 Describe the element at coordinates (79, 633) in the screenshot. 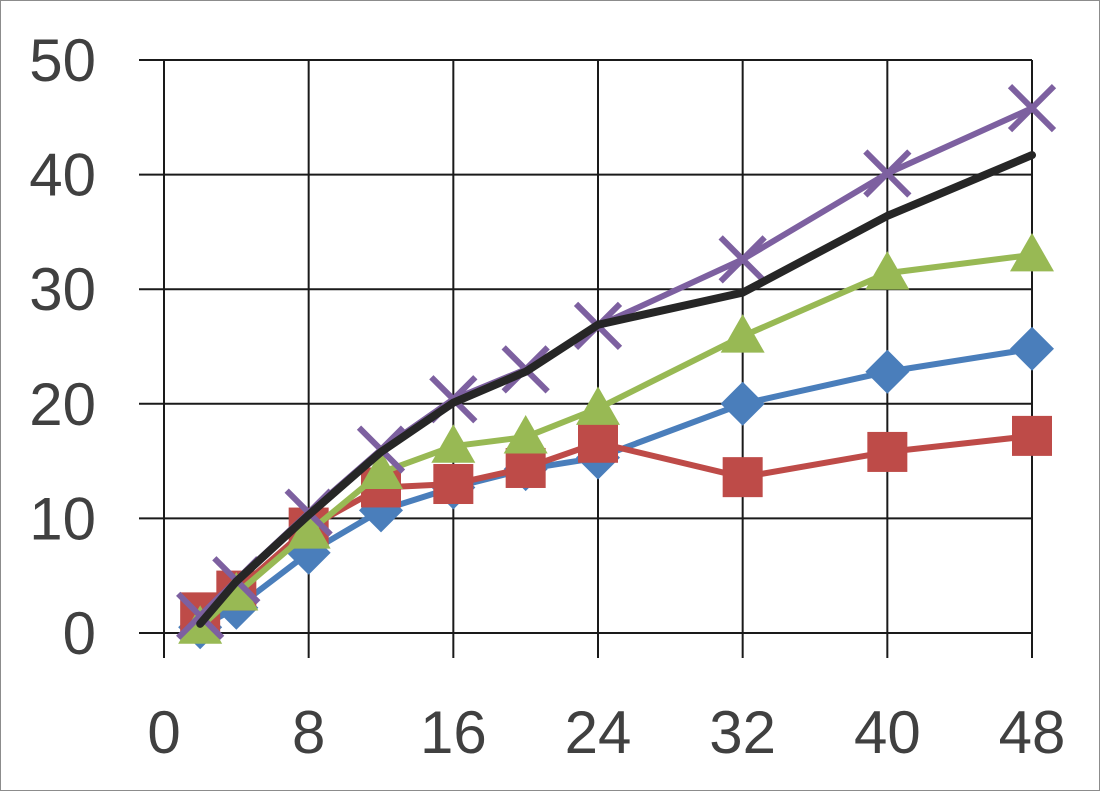

I see `y-tick-label: 0` at that location.